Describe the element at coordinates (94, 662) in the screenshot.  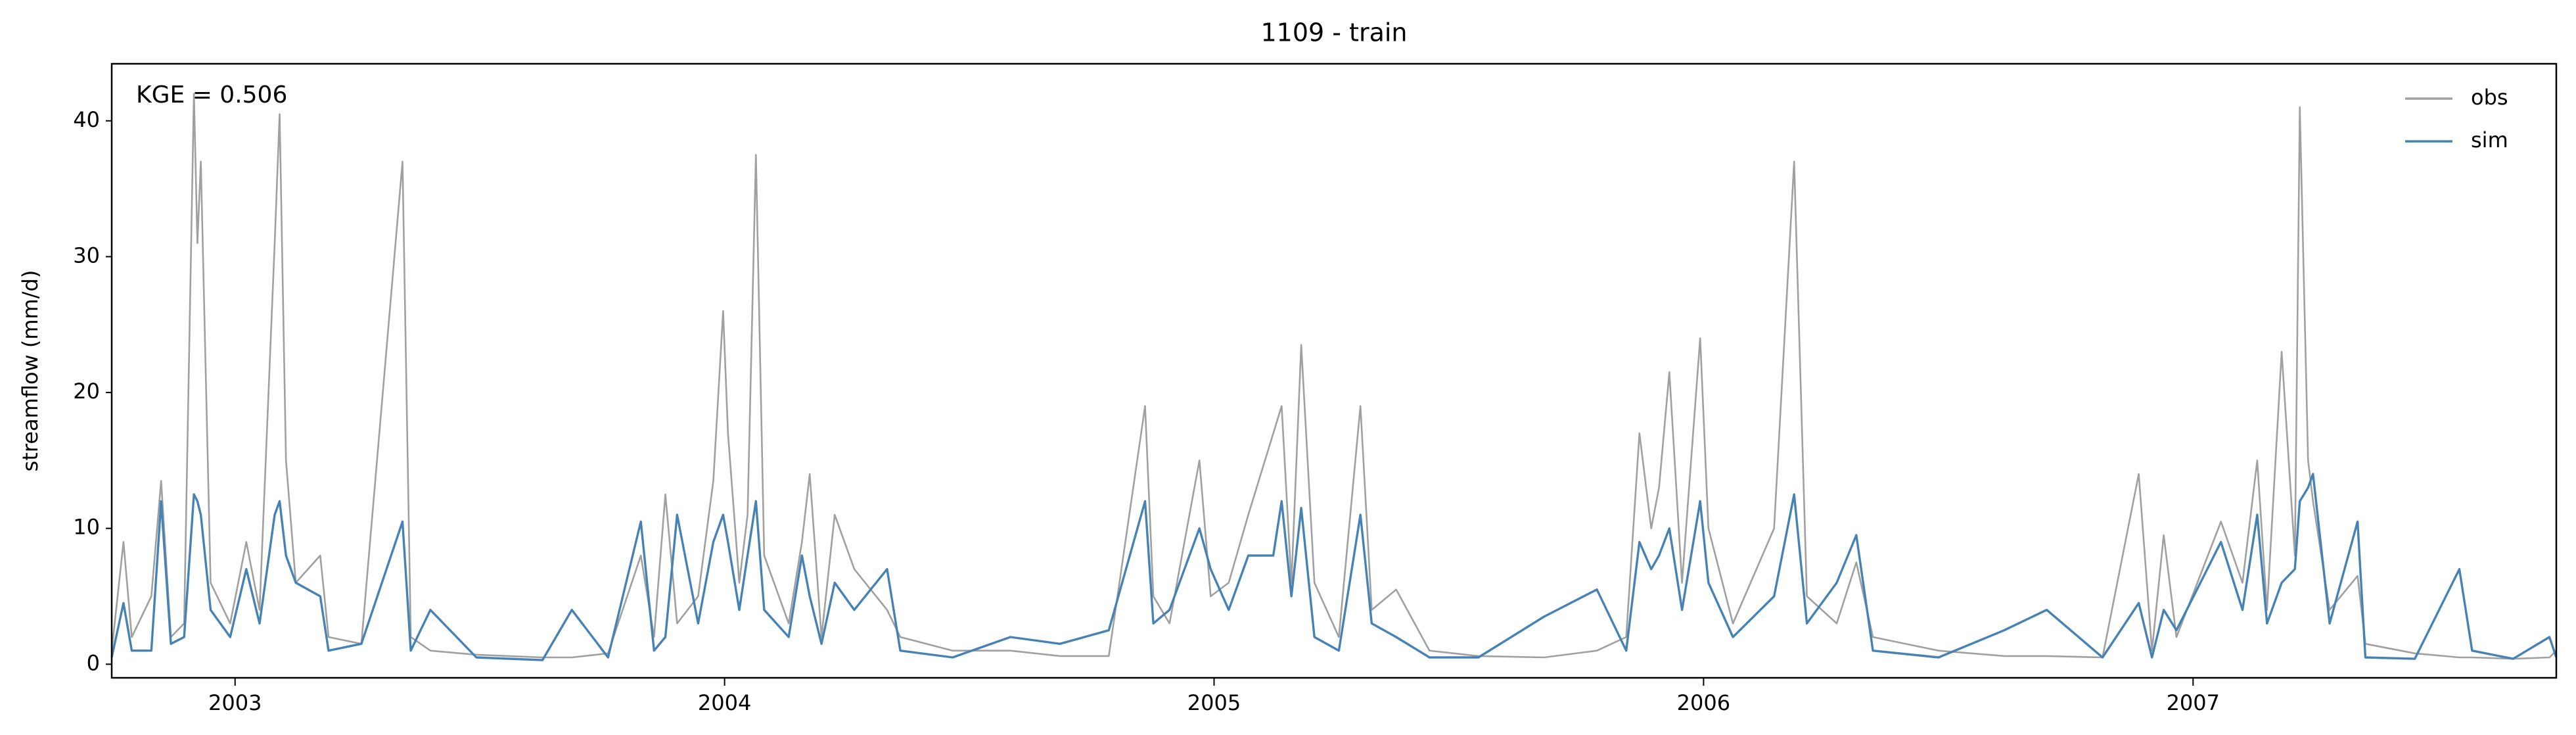
I see `y-tick-label: 0` at that location.